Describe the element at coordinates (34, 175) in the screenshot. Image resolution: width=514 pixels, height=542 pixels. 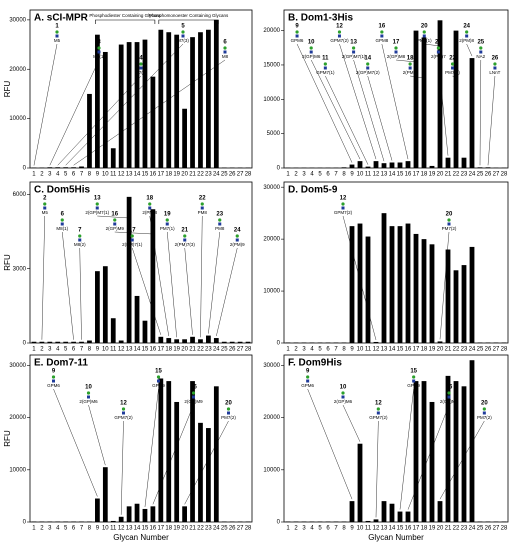
I see `x-tick-label: 1` at that location.